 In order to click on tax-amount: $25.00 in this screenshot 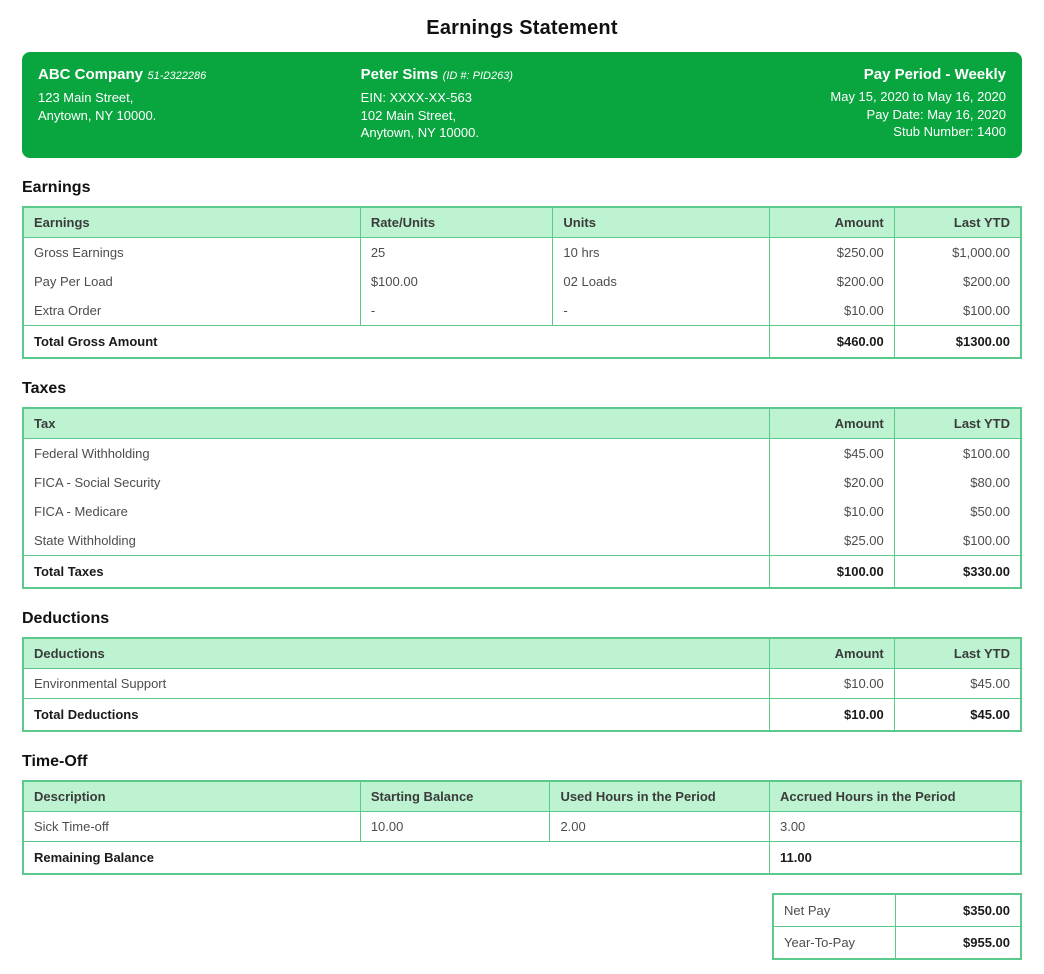, I will do `click(832, 540)`.